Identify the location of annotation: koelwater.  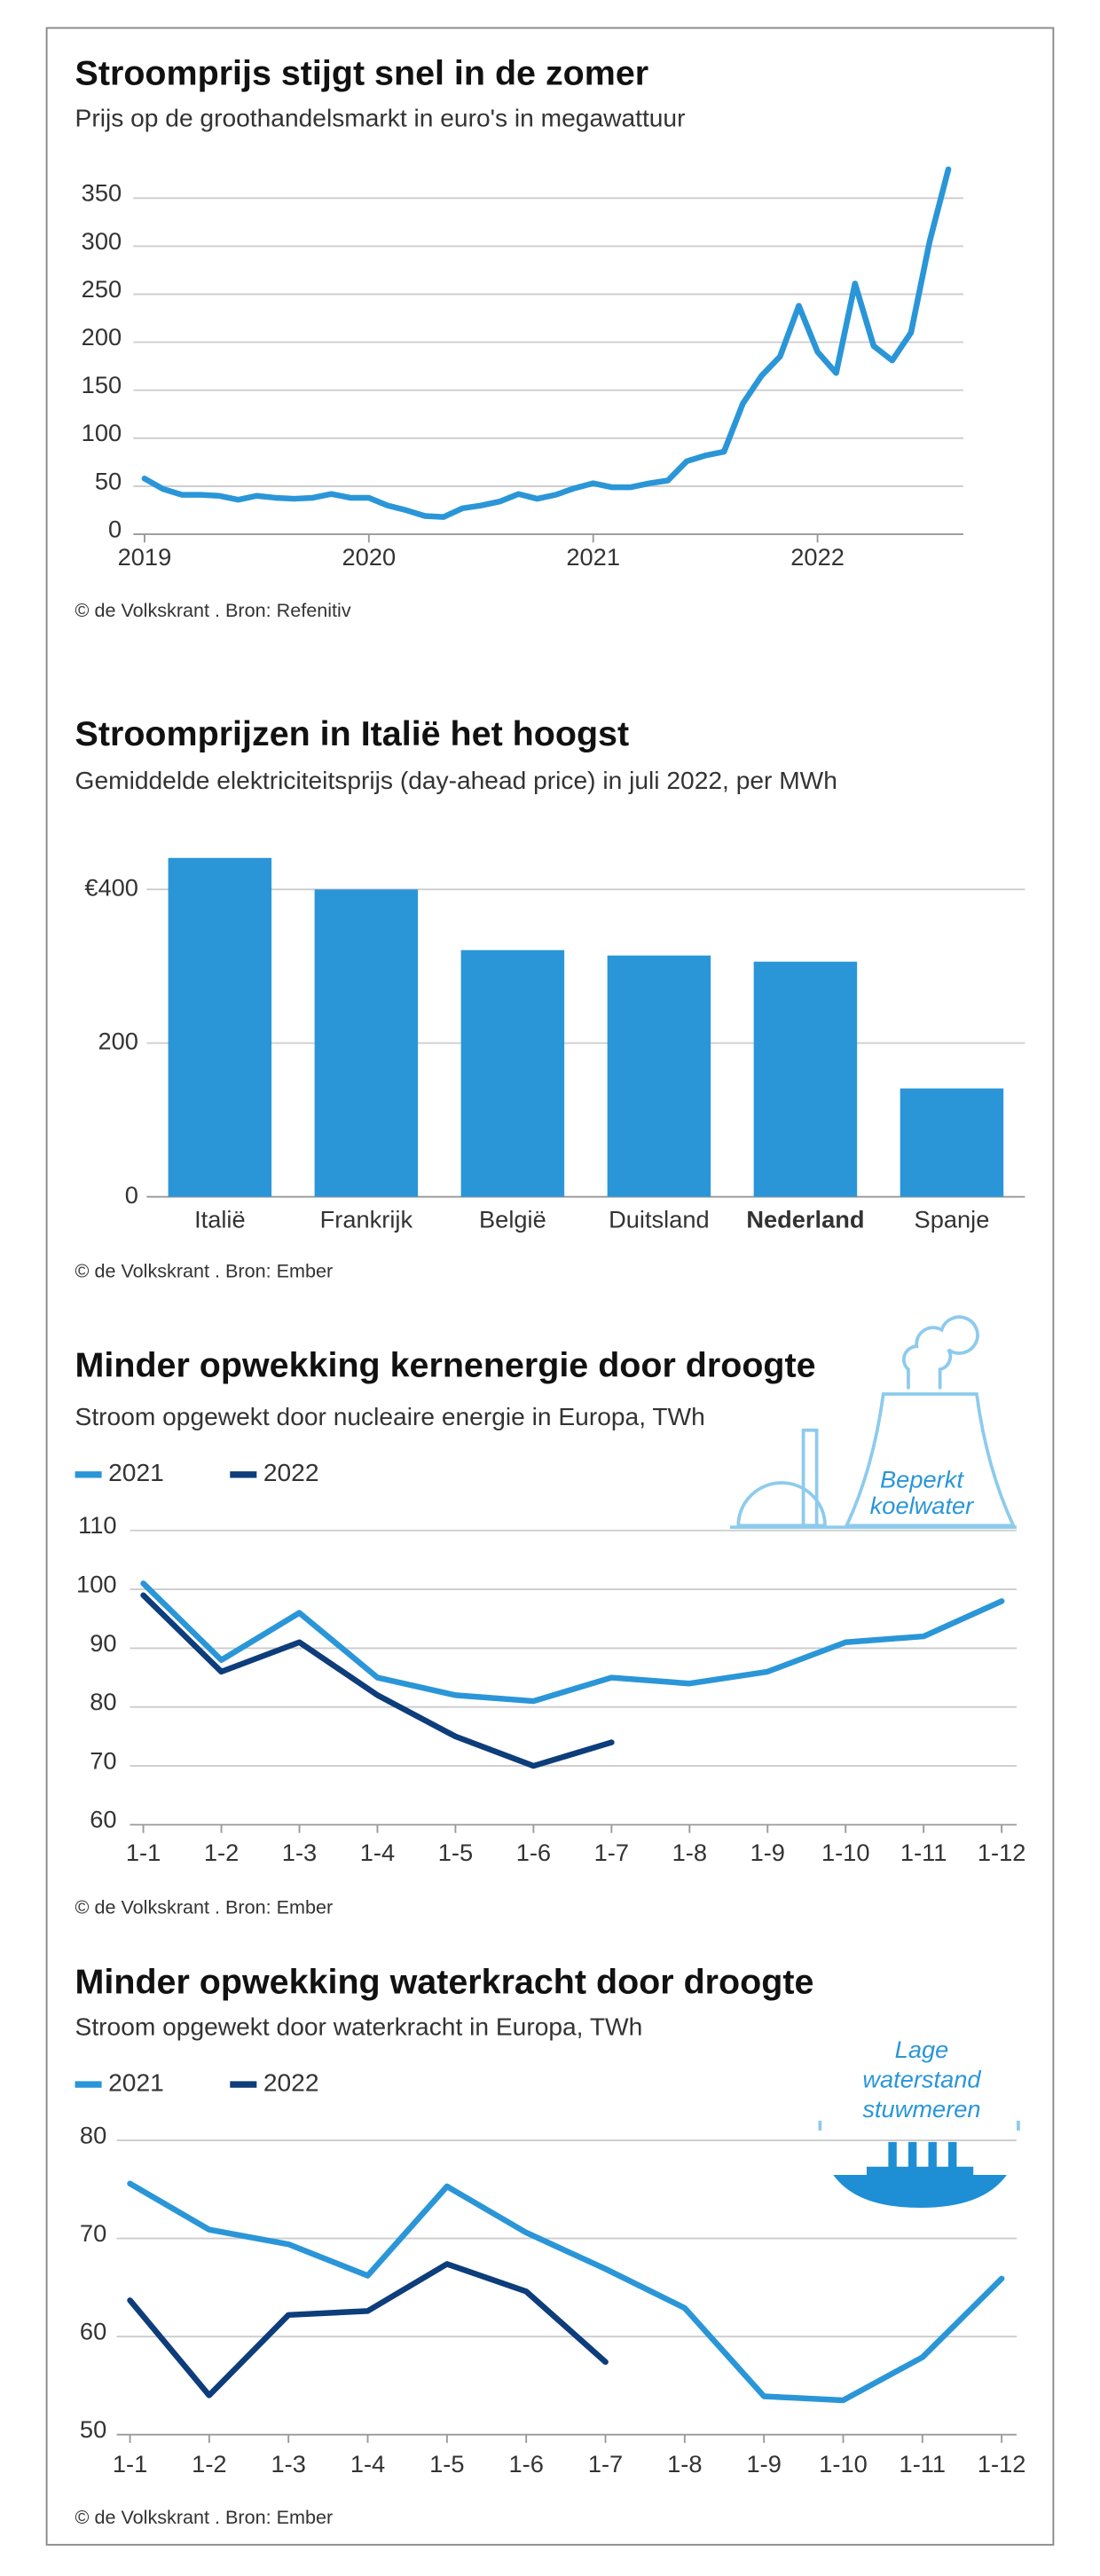
(922, 1506).